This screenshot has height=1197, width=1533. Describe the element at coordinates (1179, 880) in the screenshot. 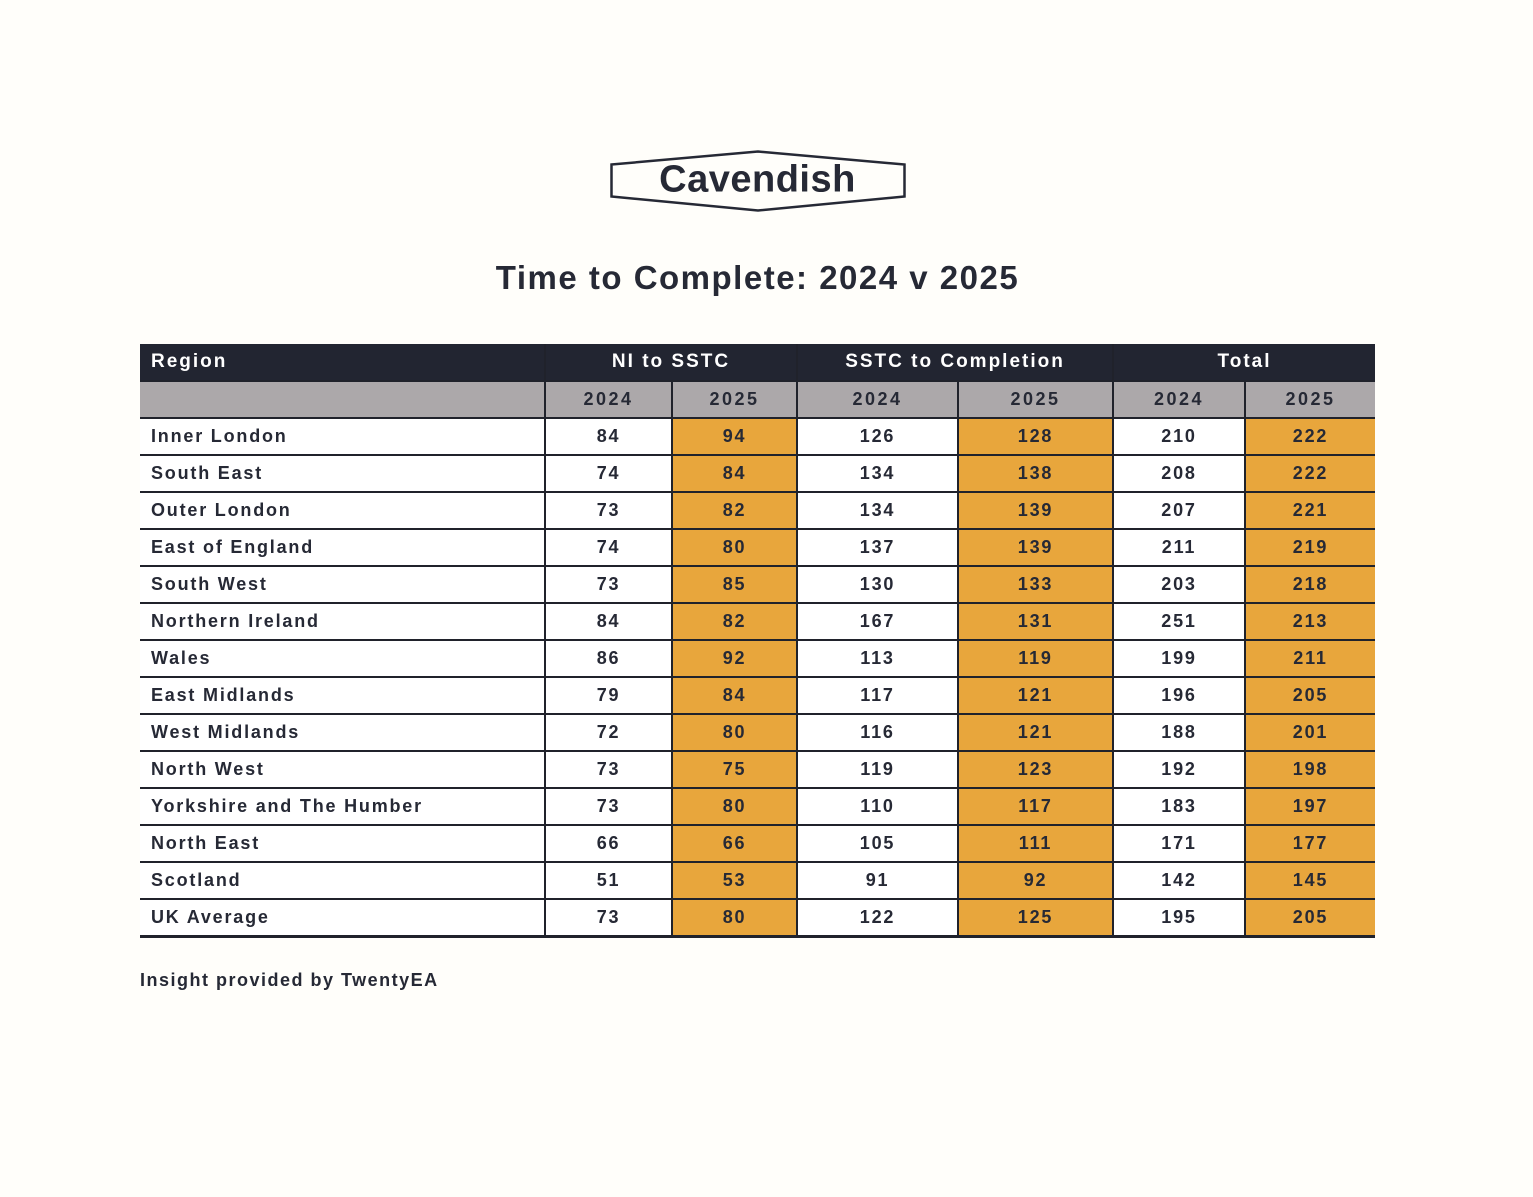

I see `value-cell-total-2024: 142` at that location.